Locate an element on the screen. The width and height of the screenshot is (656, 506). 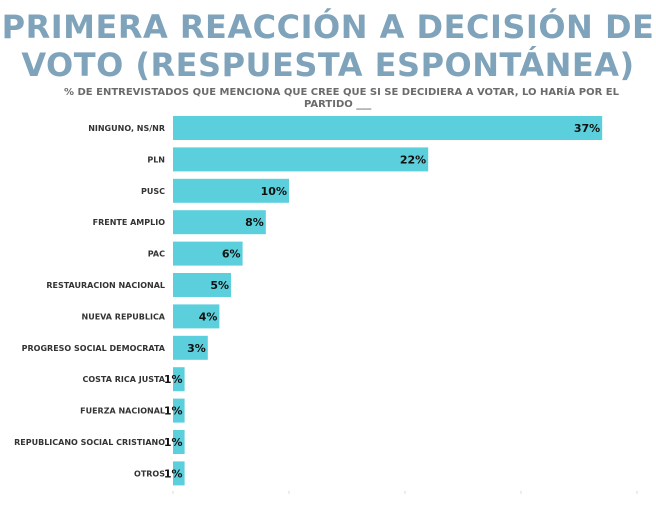
bar-pusc is located at coordinates (231, 190).